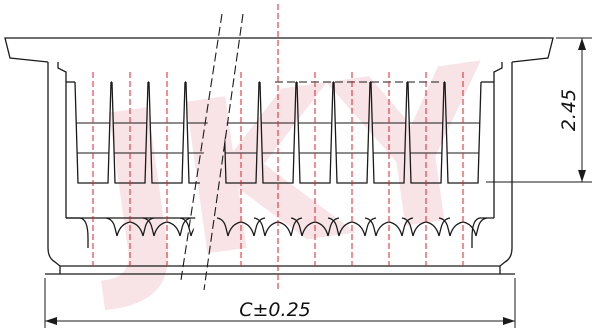 The height and width of the screenshot is (334, 596). Describe the element at coordinates (539, 110) in the screenshot. I see `height-dimension: 2.45` at that location.